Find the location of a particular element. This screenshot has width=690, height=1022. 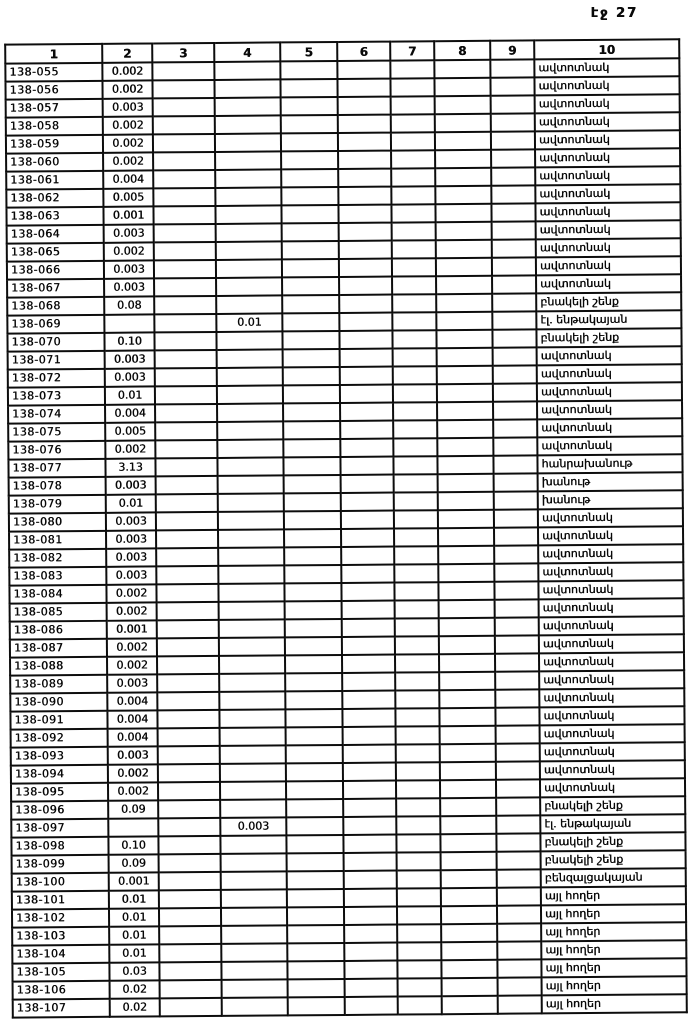

cell-parcel-id: 138-092 is located at coordinates (59, 738).